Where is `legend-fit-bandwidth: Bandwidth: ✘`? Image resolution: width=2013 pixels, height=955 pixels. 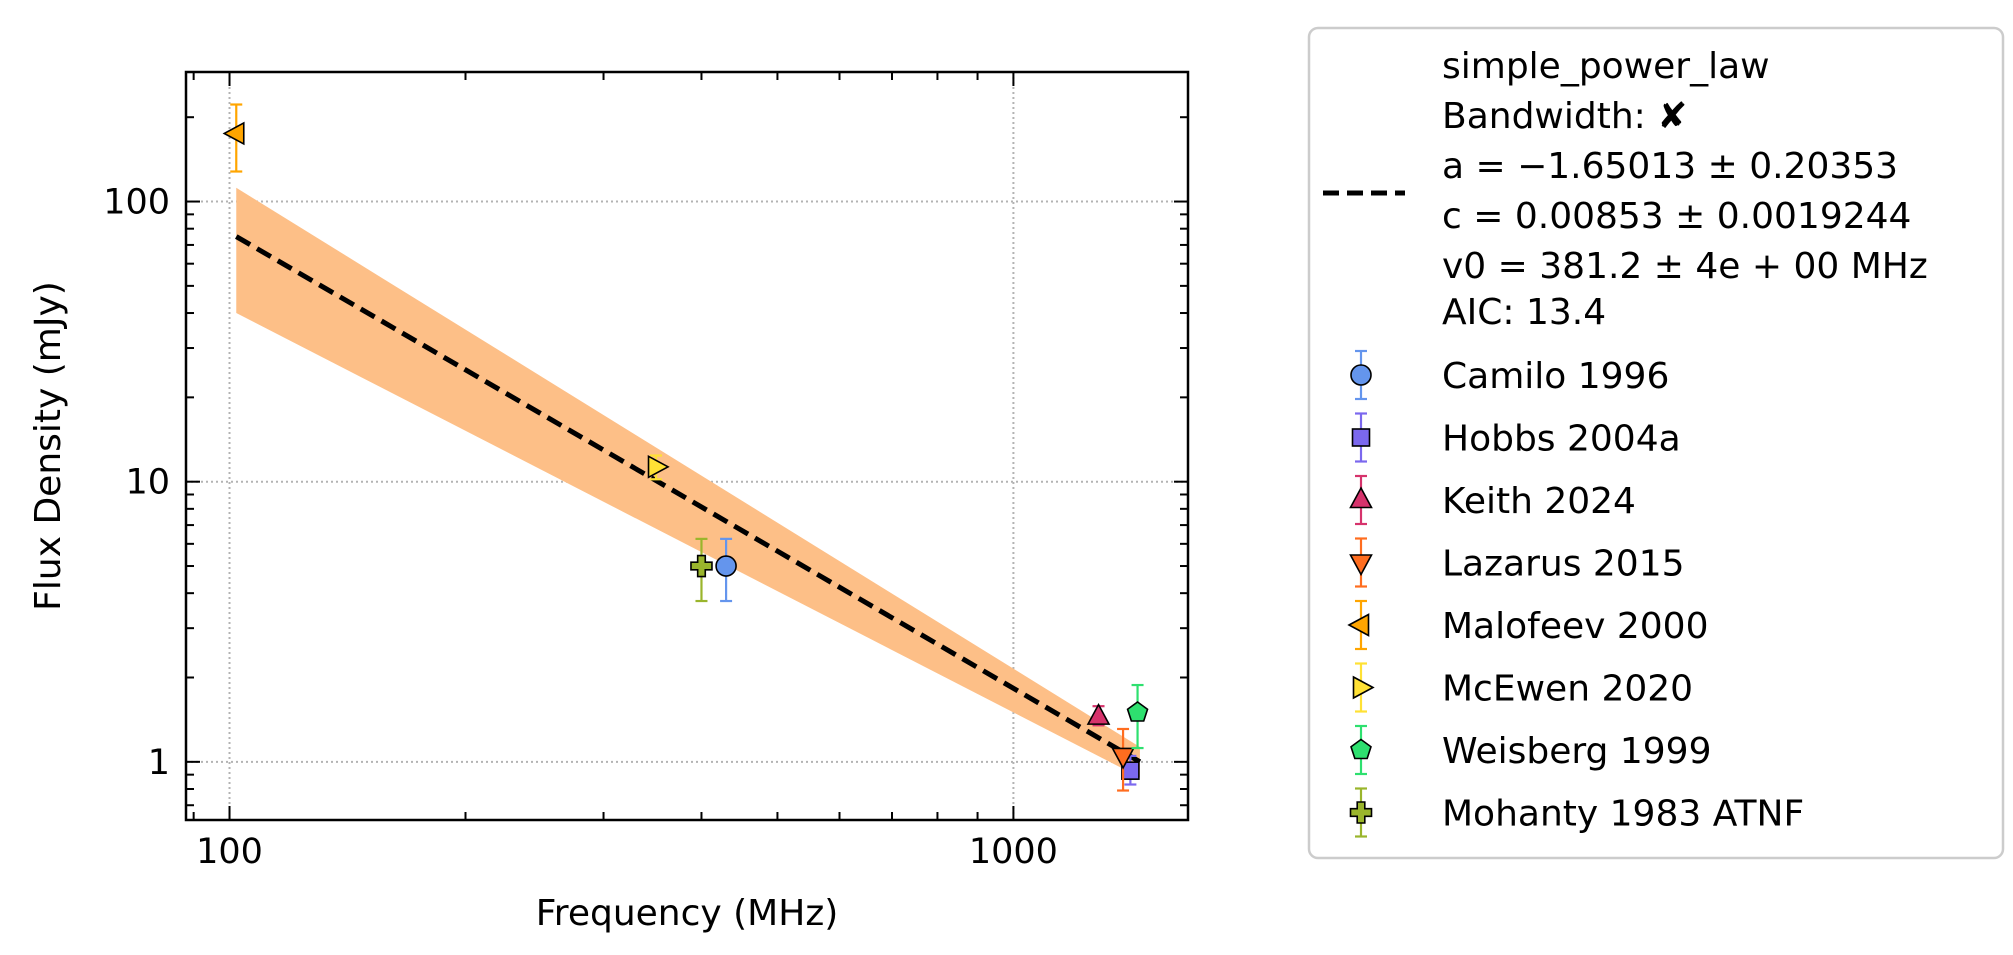 legend-fit-bandwidth: Bandwidth: ✘ is located at coordinates (1564, 116).